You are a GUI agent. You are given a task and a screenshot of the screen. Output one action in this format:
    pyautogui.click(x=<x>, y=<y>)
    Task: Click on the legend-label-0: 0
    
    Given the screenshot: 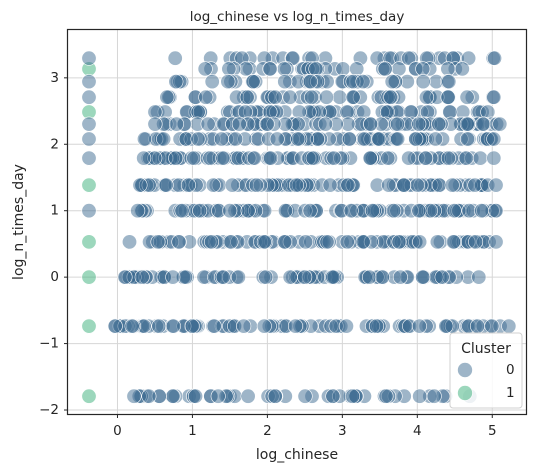 What is the action you would take?
    pyautogui.click(x=510, y=370)
    